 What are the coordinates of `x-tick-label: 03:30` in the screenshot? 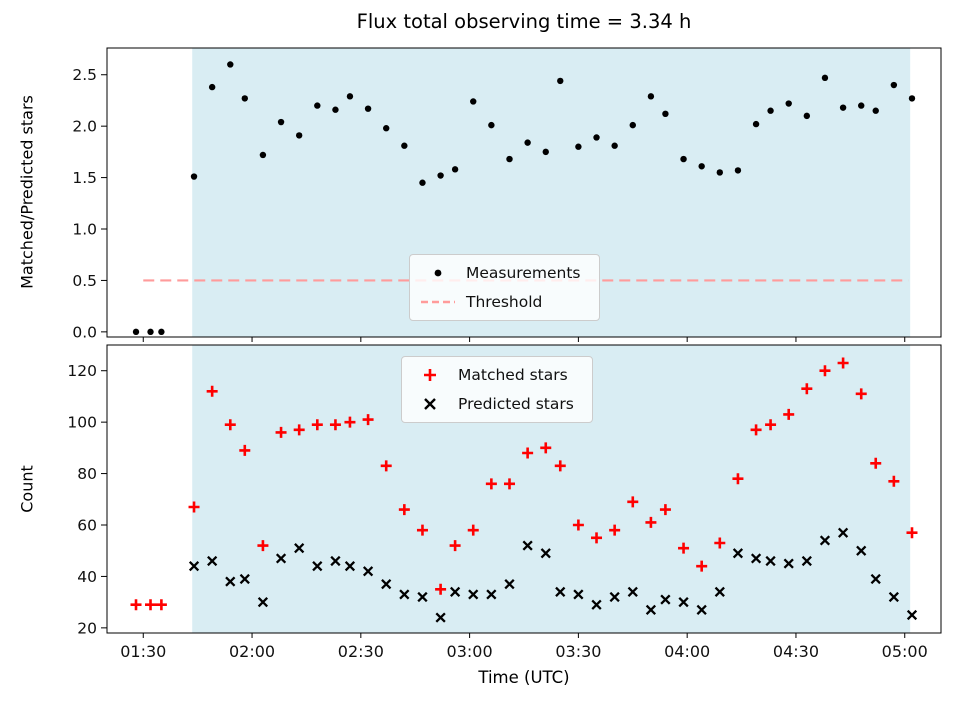 It's located at (578, 651).